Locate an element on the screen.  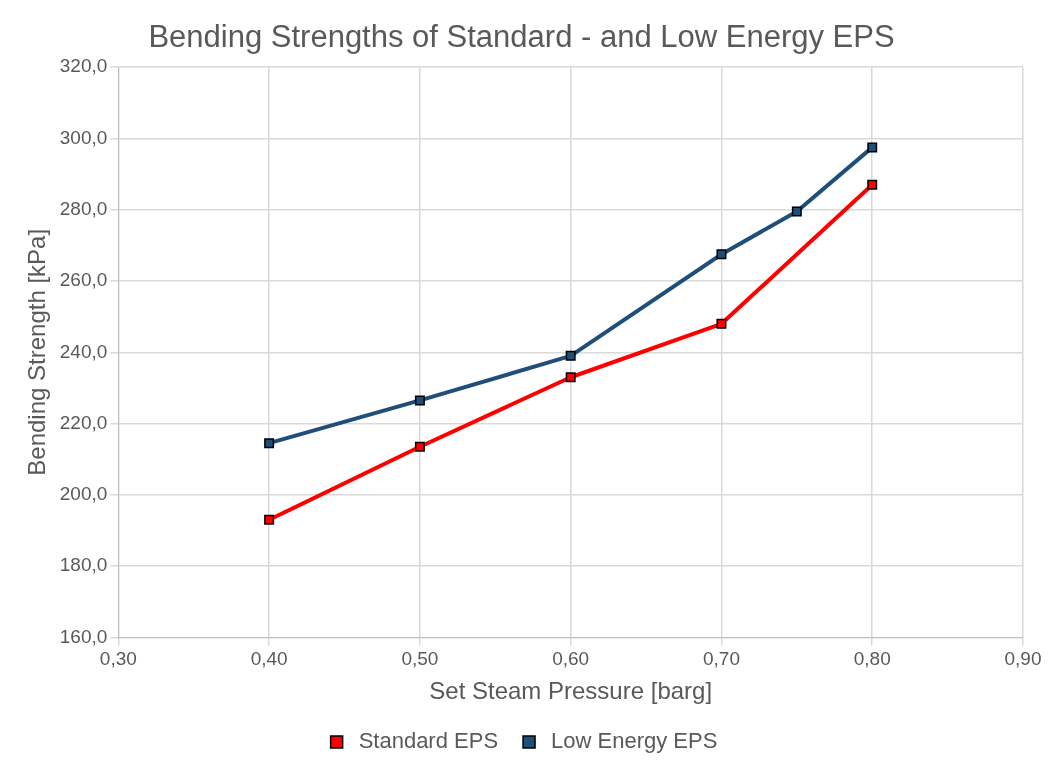
x-tick-label: 0,40 is located at coordinates (269, 659).